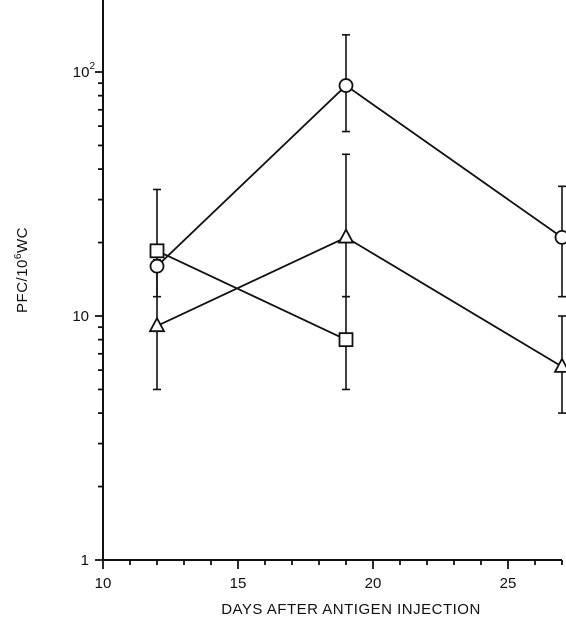 The height and width of the screenshot is (618, 566). I want to click on y-axis-label: PFC/106WC, so click(22, 270).